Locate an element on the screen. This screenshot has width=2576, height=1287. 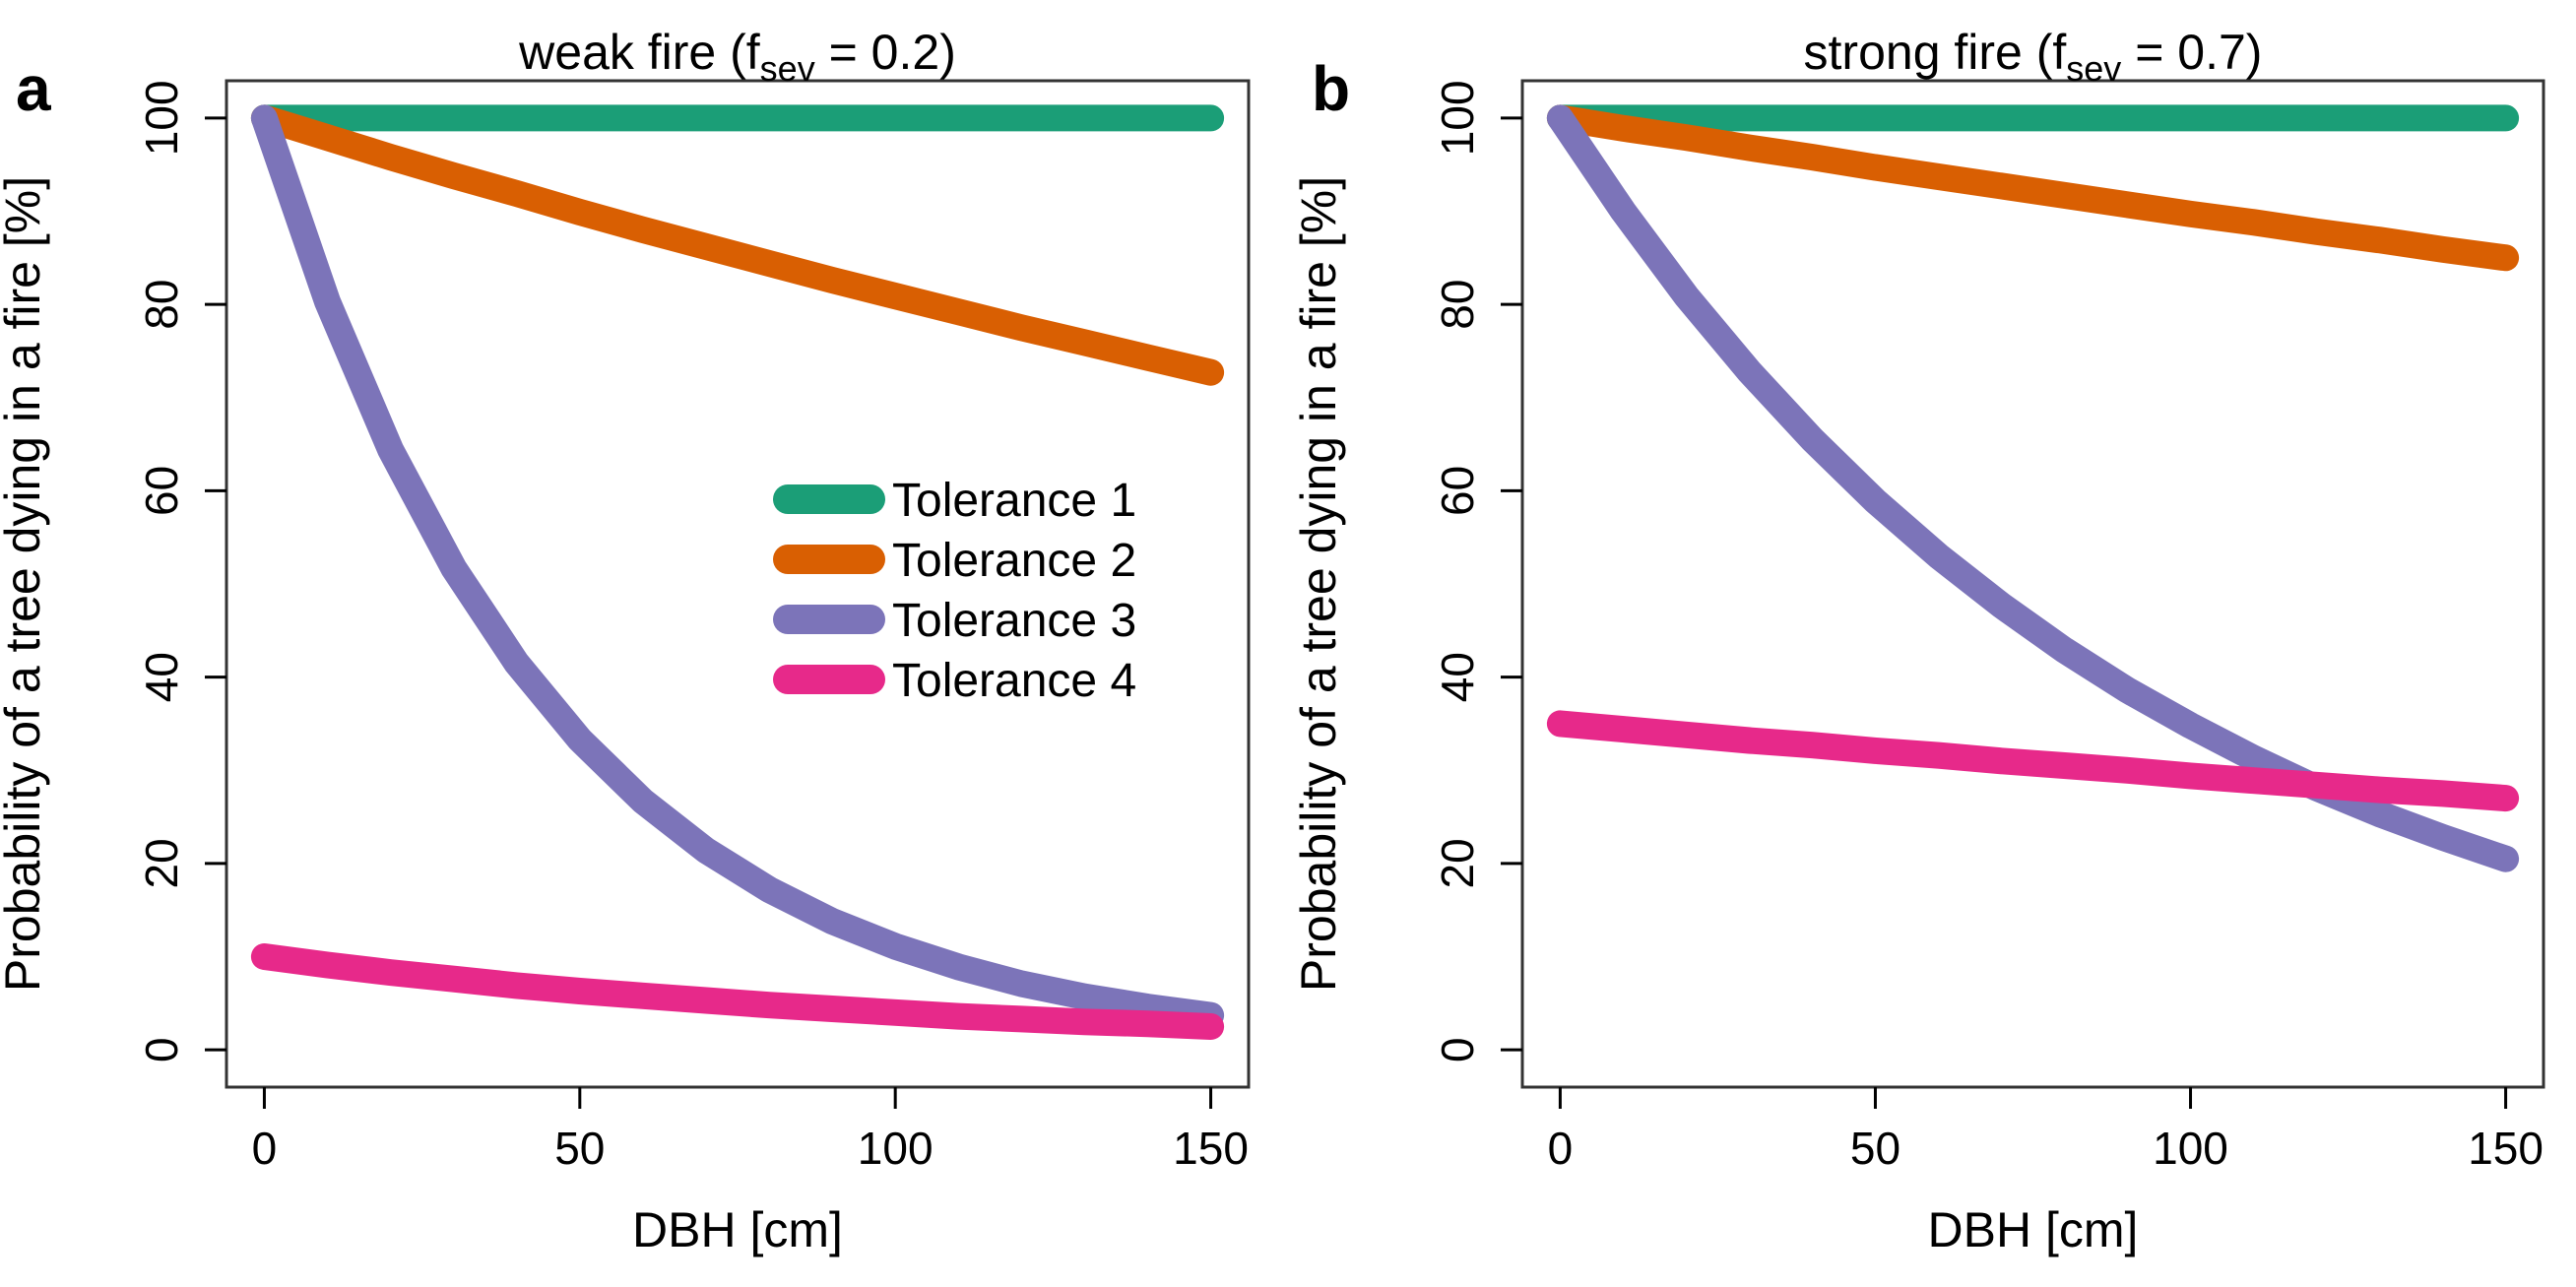
legend-label: Tolerance 3 is located at coordinates (1014, 621).